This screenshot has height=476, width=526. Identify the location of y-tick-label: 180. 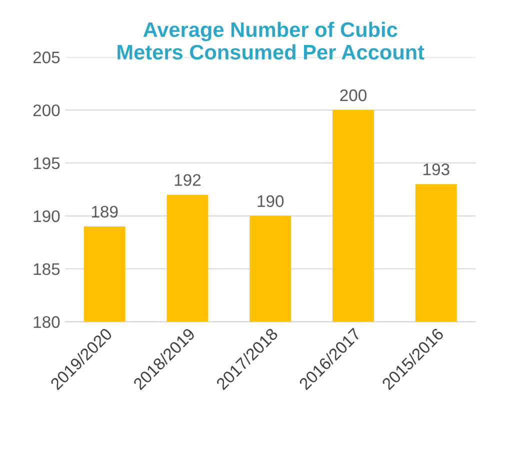
(47, 322).